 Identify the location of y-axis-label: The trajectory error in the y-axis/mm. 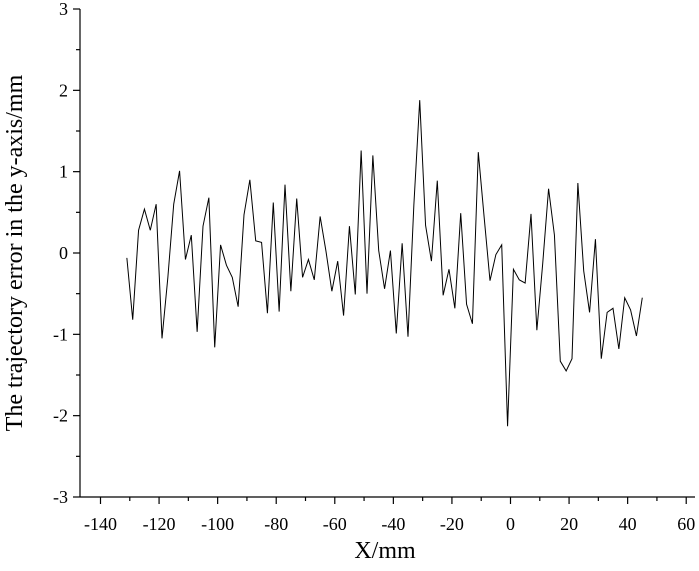
(15, 252).